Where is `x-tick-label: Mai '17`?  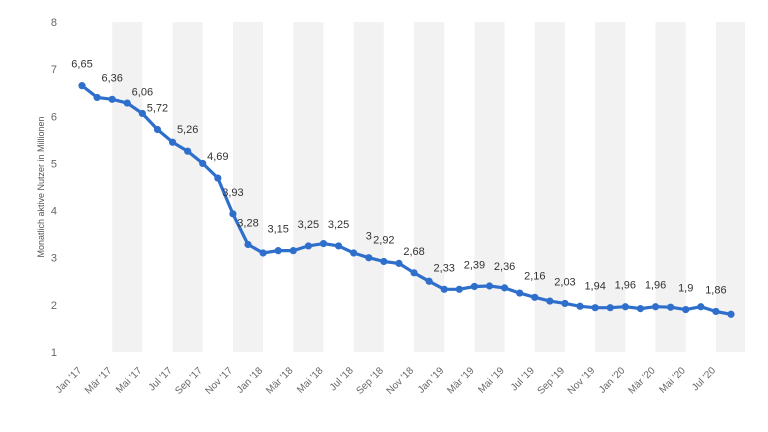 x-tick-label: Mai '17 is located at coordinates (129, 380).